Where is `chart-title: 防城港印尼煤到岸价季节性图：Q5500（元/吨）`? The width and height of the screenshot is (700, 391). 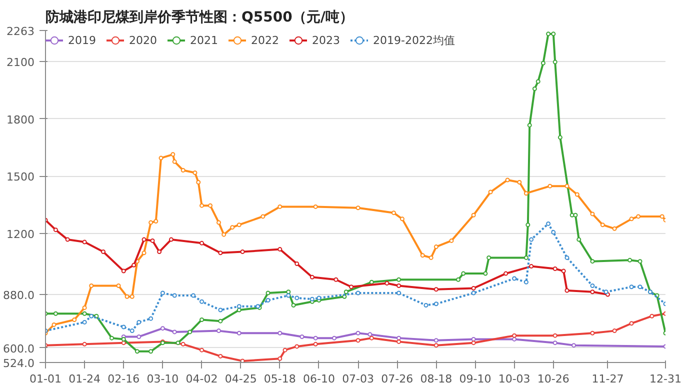 chart-title: 防城港印尼煤到岸价季节性图：Q5500（元/吨） is located at coordinates (200, 17).